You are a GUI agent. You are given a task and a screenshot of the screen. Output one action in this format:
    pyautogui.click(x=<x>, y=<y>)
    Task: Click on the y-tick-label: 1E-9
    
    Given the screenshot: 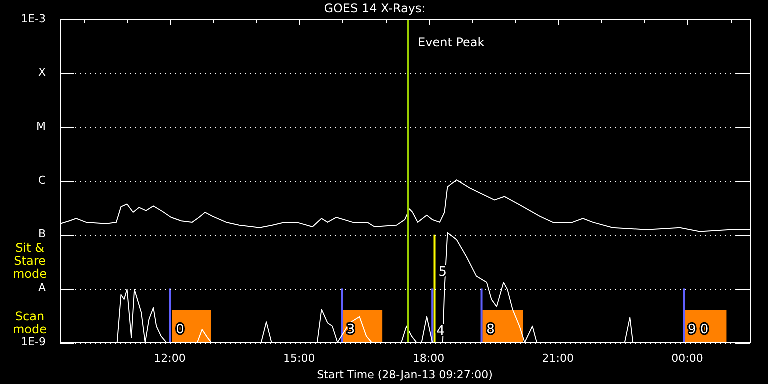 What is the action you would take?
    pyautogui.click(x=33, y=341)
    